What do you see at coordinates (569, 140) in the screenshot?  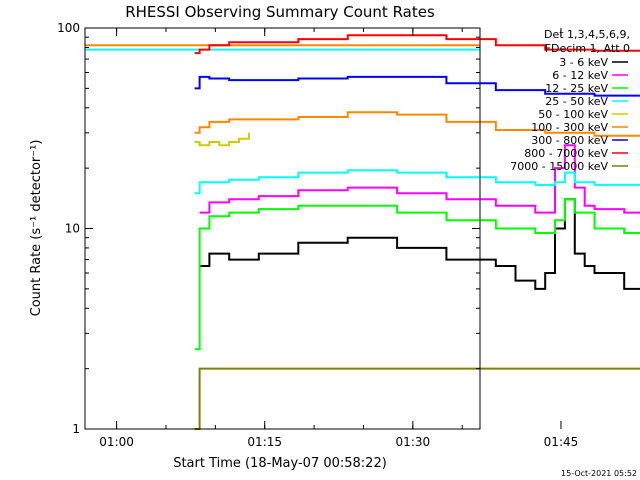 I see `legend-label: 300 - 800 keV` at bounding box center [569, 140].